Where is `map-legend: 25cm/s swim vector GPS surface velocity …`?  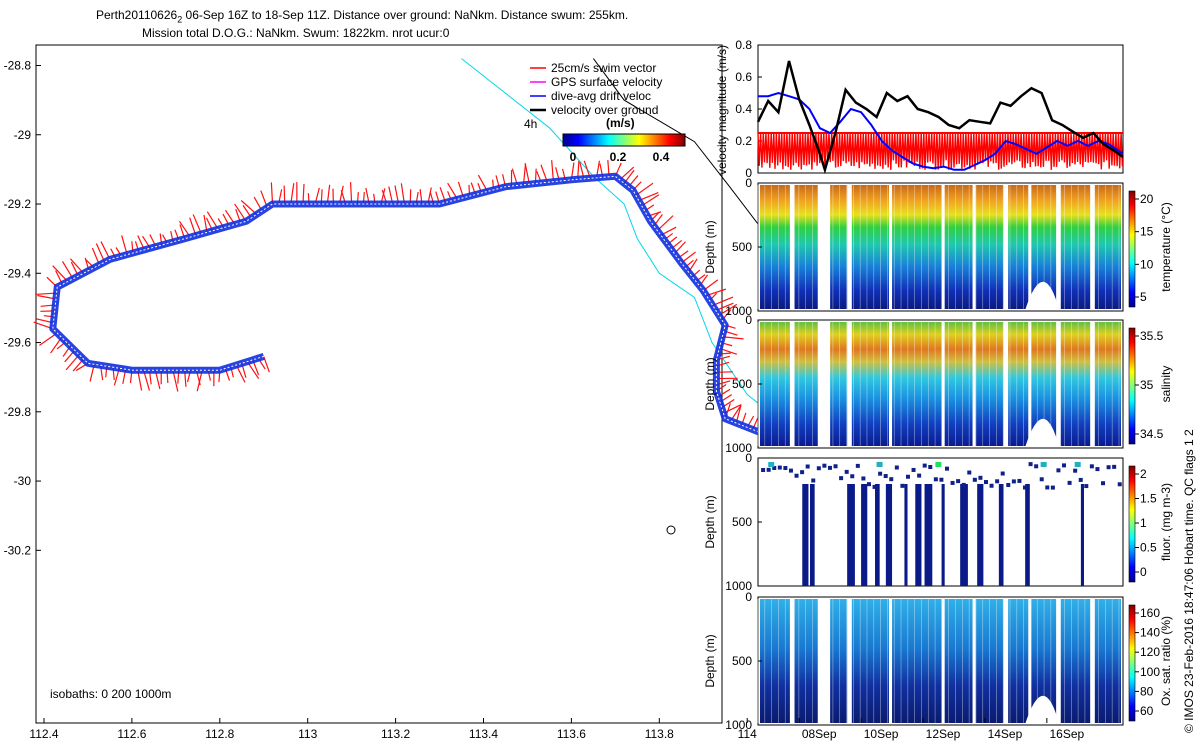
map-legend: 25cm/s swim vector GPS surface velocity … is located at coordinates (605, 112).